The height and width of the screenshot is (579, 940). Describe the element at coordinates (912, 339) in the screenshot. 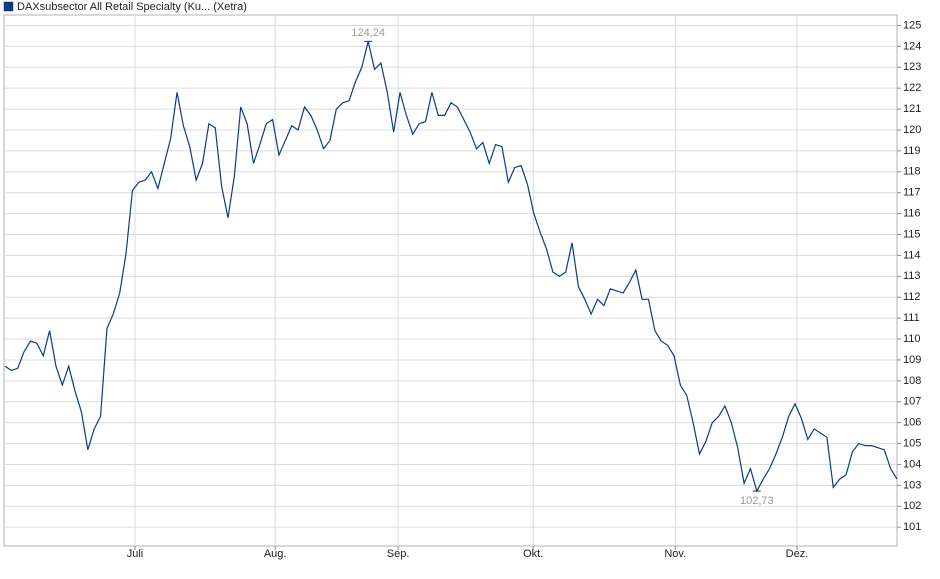

I see `y-tick-label: 110` at that location.